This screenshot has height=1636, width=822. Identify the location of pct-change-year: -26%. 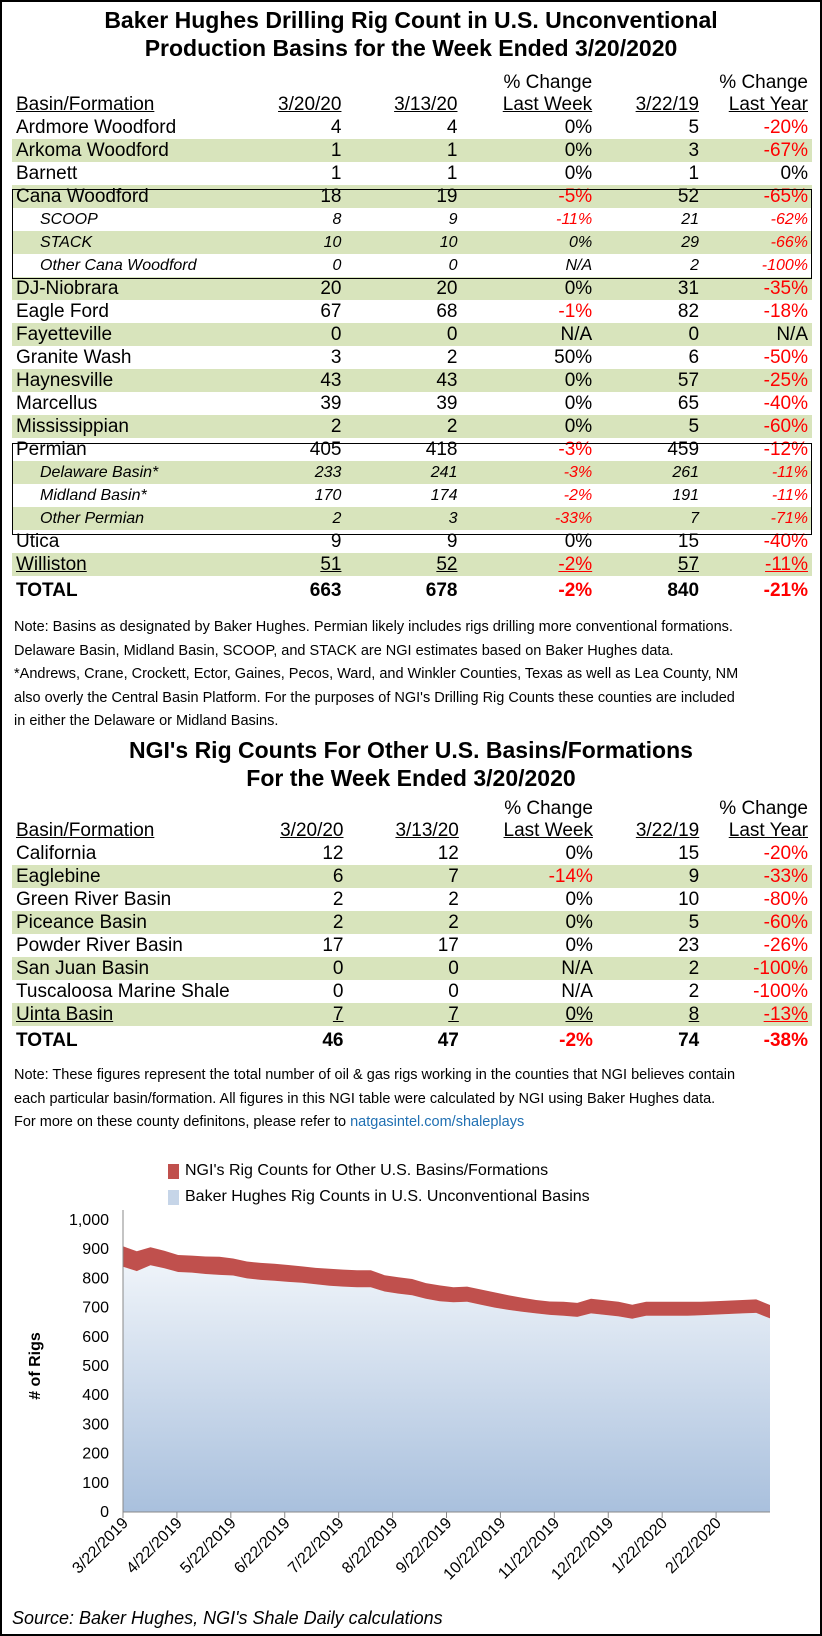
(757, 945).